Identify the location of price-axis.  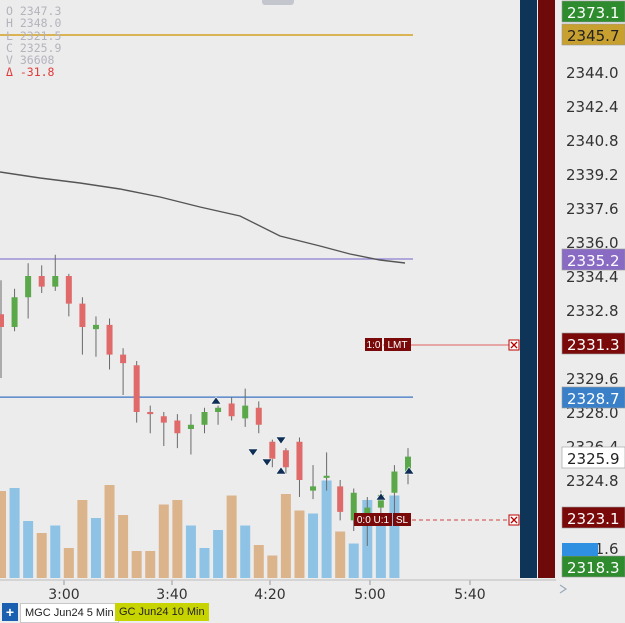
(590, 290).